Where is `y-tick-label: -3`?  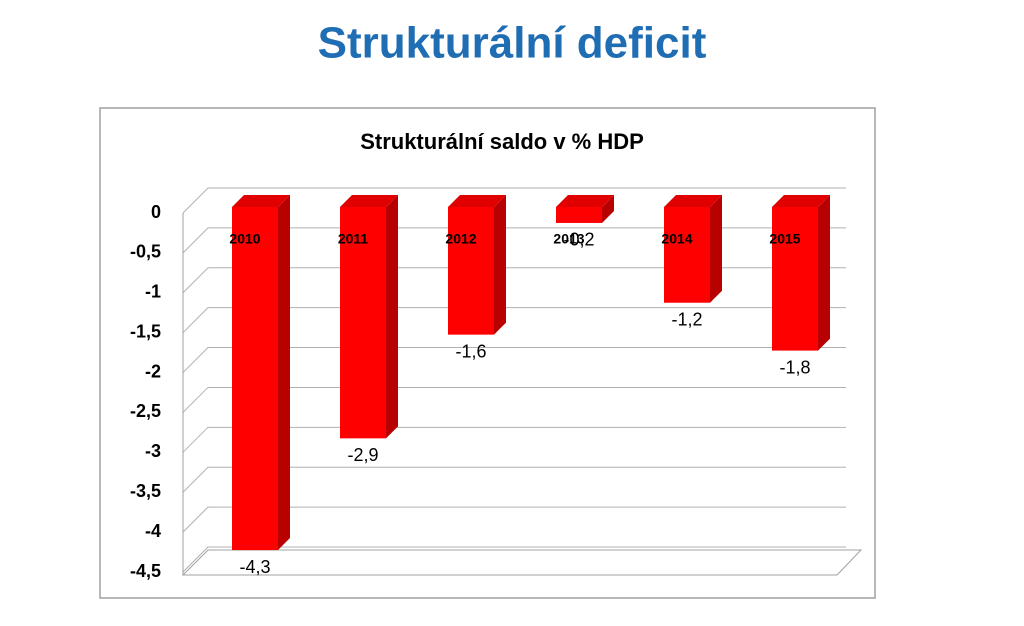 y-tick-label: -3 is located at coordinates (153, 451).